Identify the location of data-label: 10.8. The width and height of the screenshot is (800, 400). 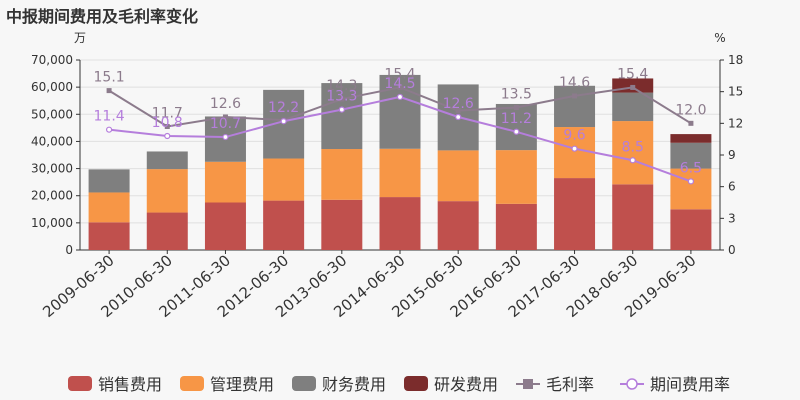
(167, 123).